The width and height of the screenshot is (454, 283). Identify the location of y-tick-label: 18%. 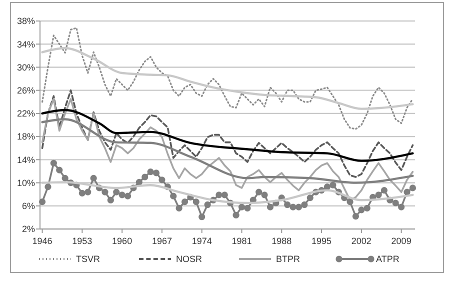
(25, 137).